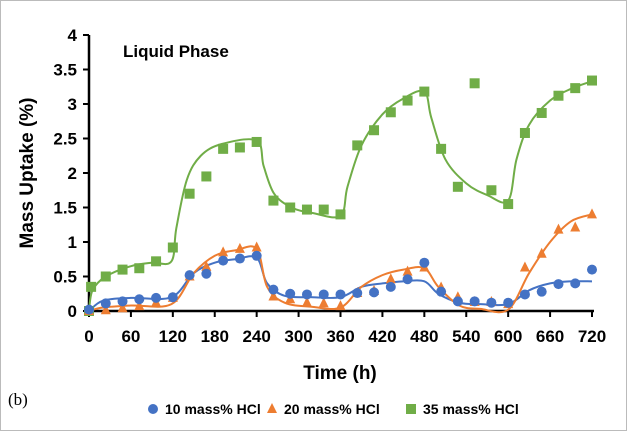 The image size is (627, 431). I want to click on annotation-liquid-phase: Liquid Phase, so click(176, 51).